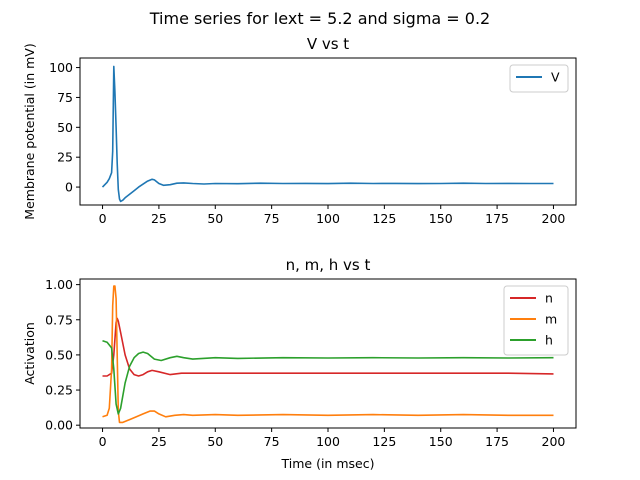 This screenshot has width=640, height=480. What do you see at coordinates (328, 377) in the screenshot?
I see `series-line-h` at bounding box center [328, 377].